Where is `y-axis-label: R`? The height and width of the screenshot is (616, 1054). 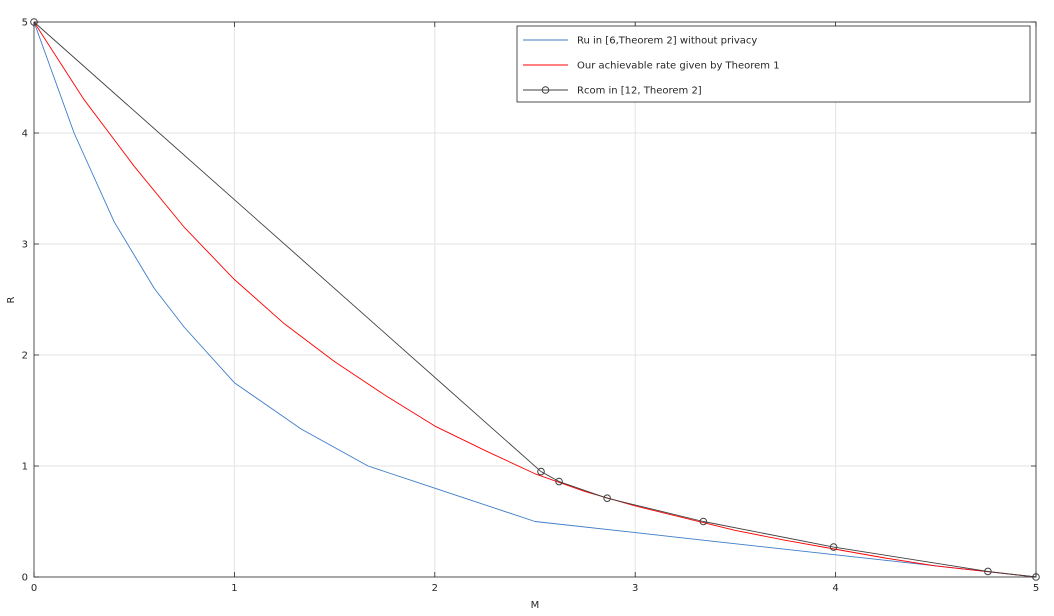
y-axis-label: R is located at coordinates (11, 299).